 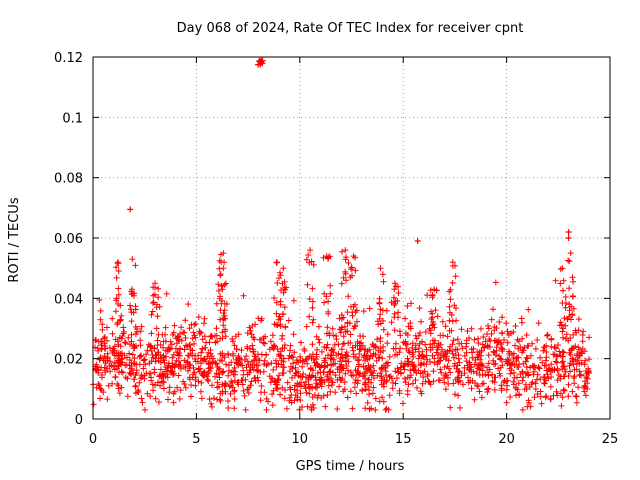 What do you see at coordinates (68, 58) in the screenshot?
I see `y-tick-label: 0.12` at bounding box center [68, 58].